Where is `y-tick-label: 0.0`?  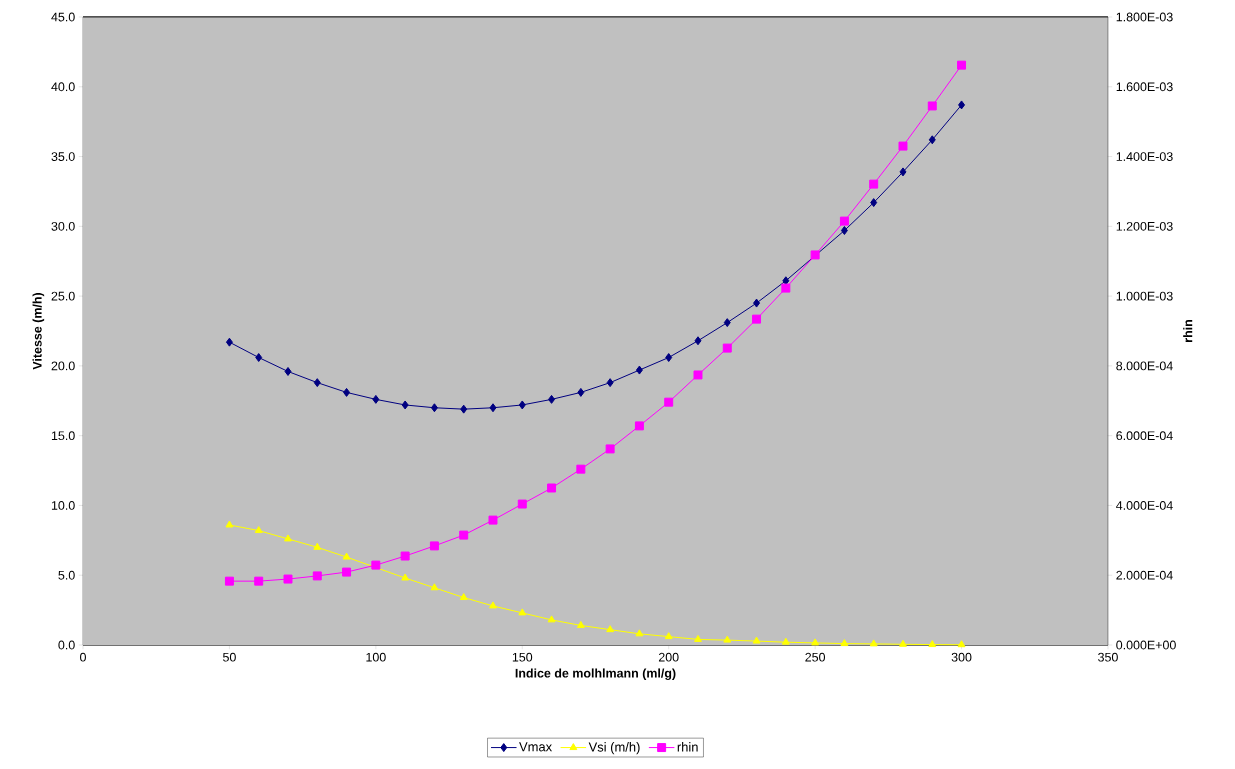 y-tick-label: 0.0 is located at coordinates (66, 645).